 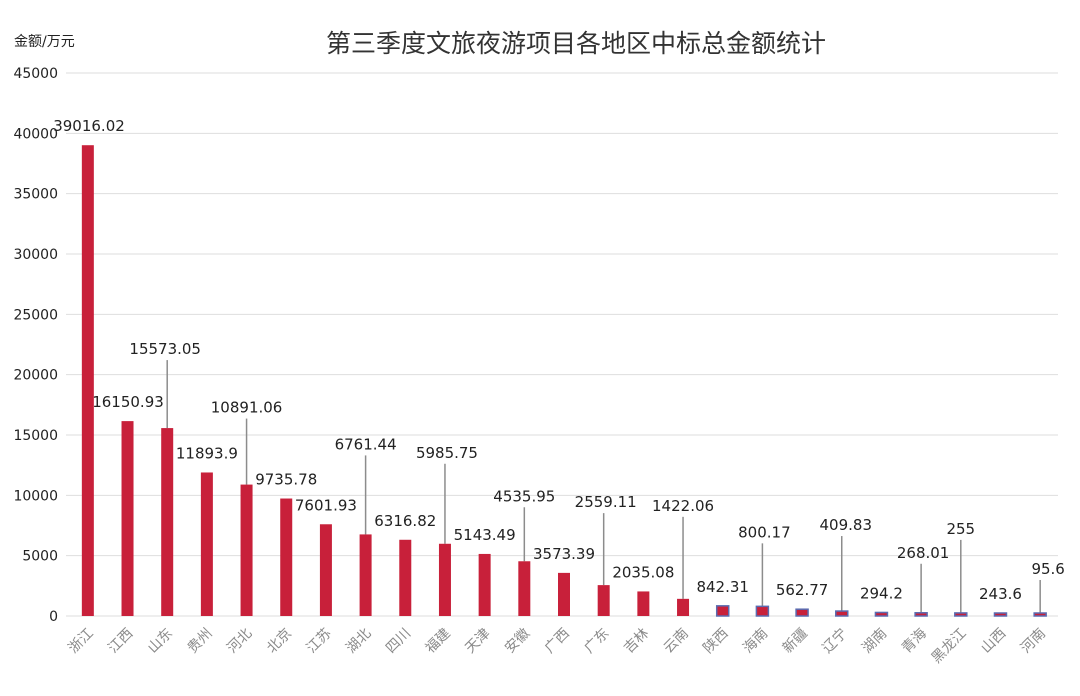 I want to click on y-tick-label: 5000, so click(x=40, y=557).